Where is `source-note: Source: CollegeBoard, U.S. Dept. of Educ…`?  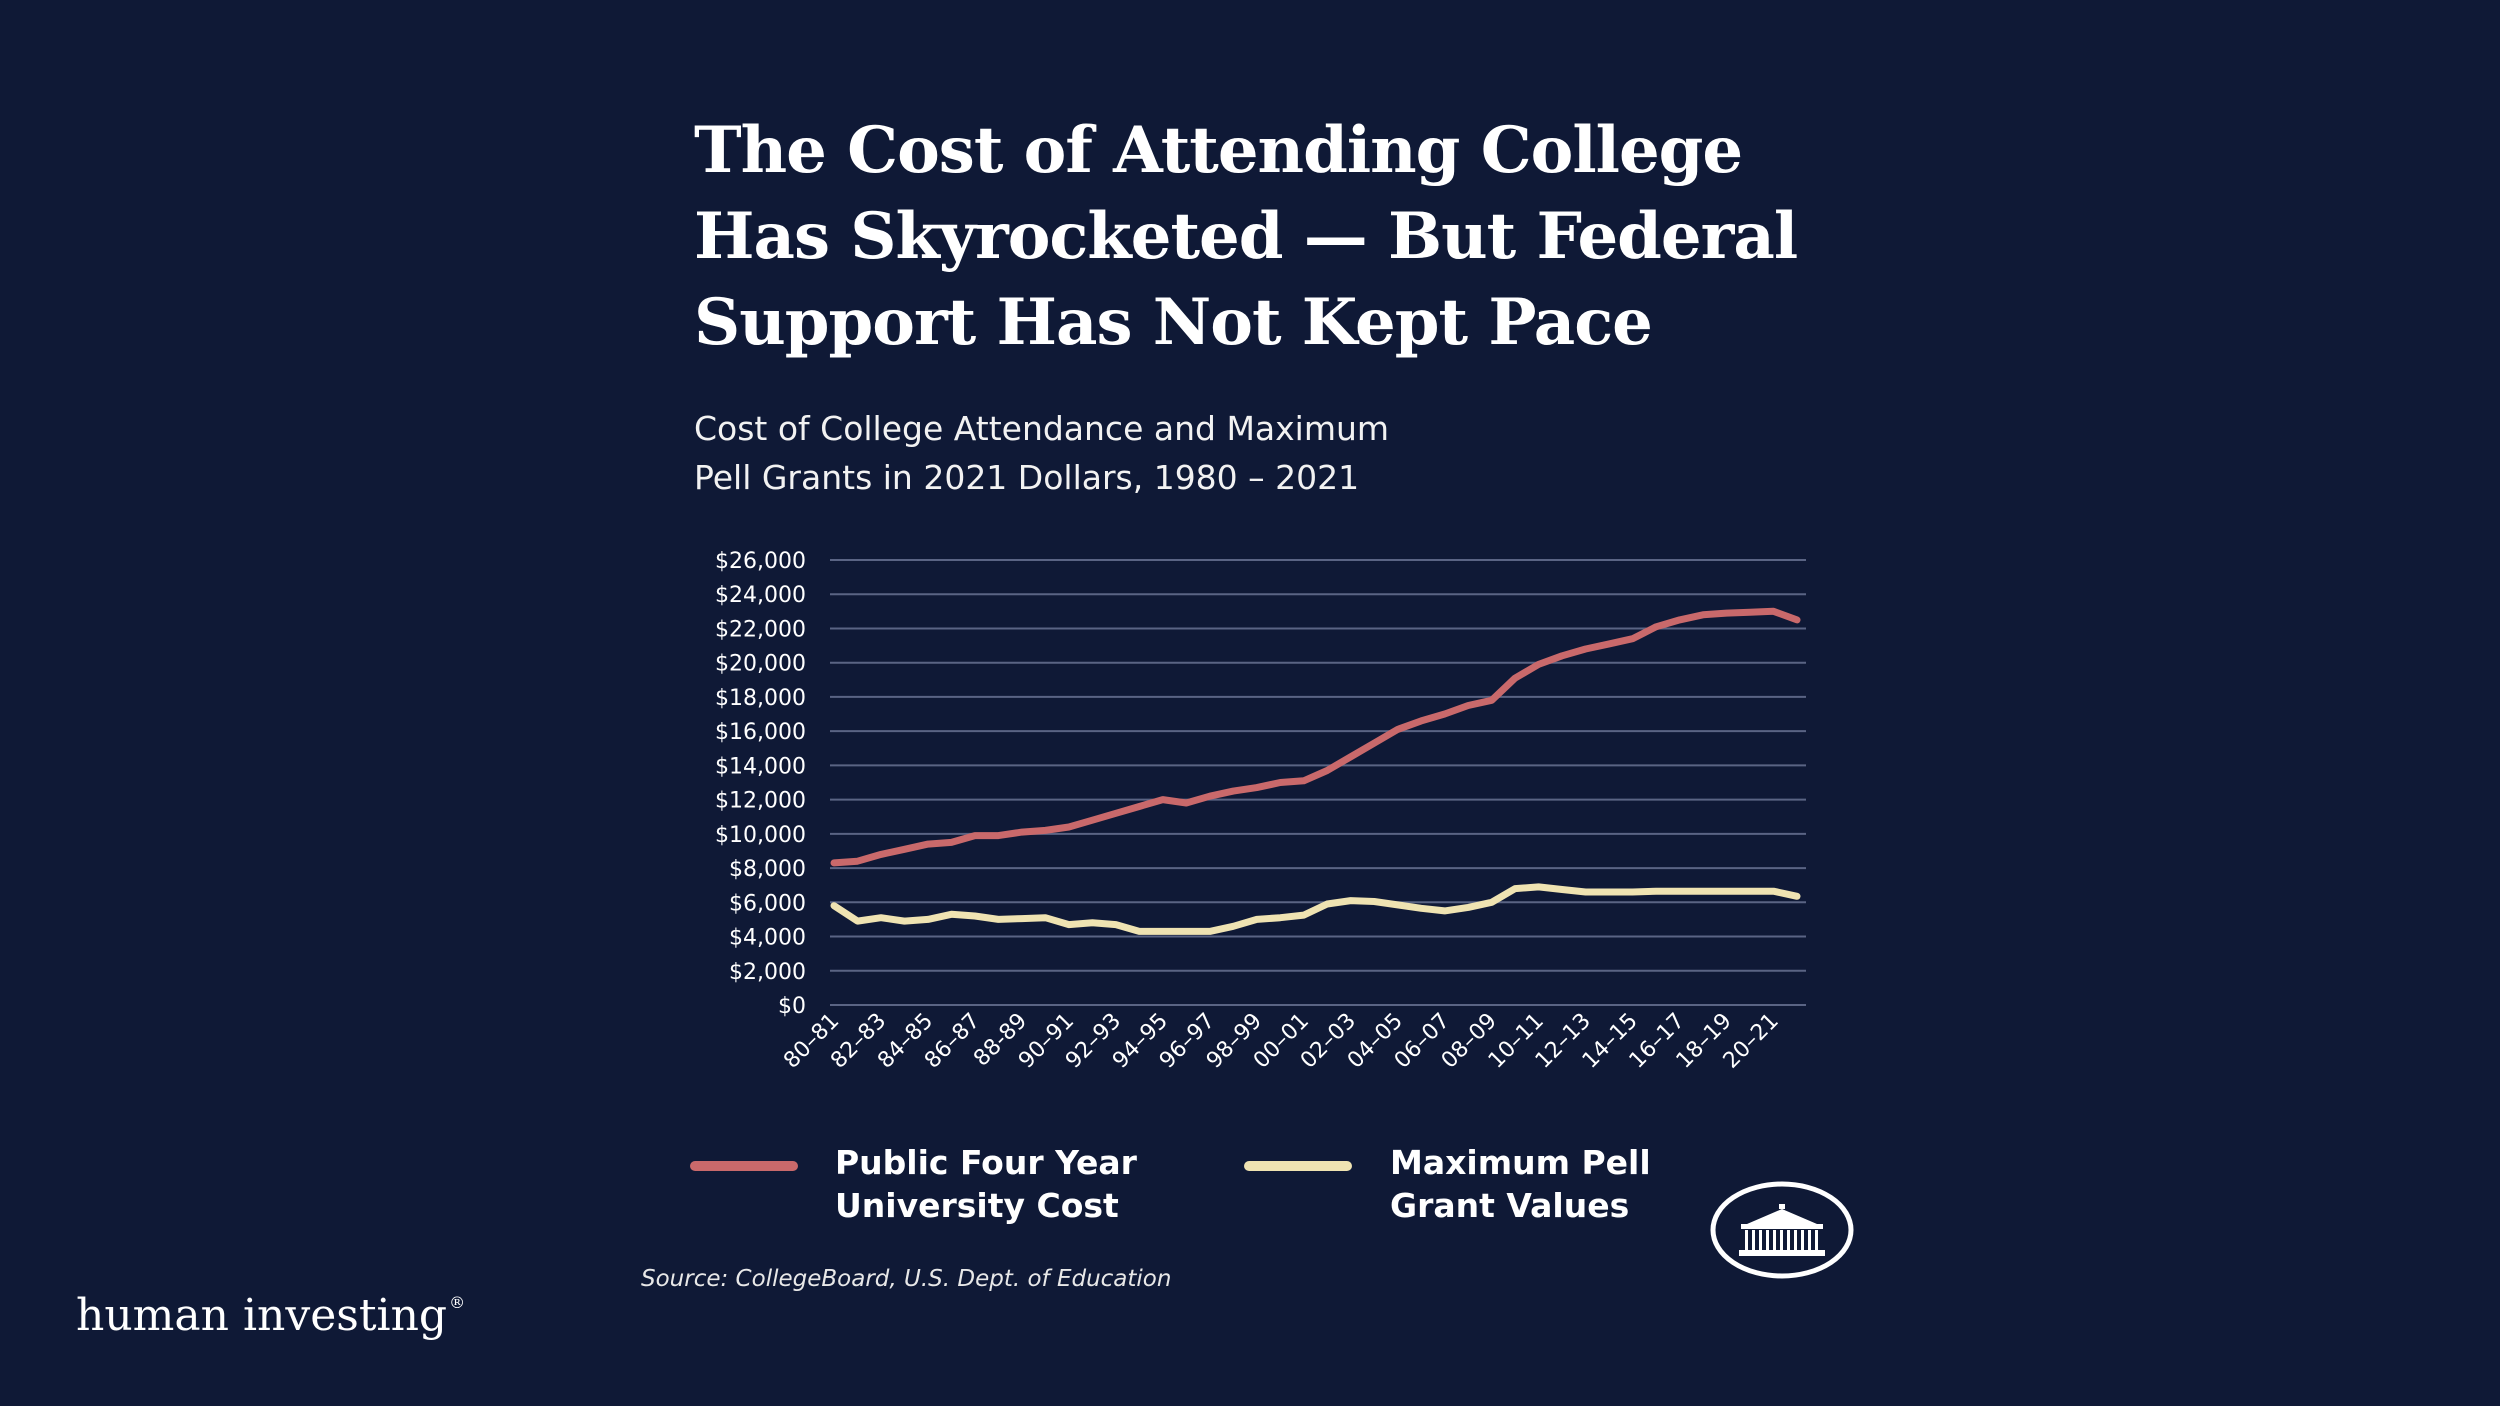
source-note: Source: CollegeBoard, U.S. Dept. of Educ… is located at coordinates (906, 1279).